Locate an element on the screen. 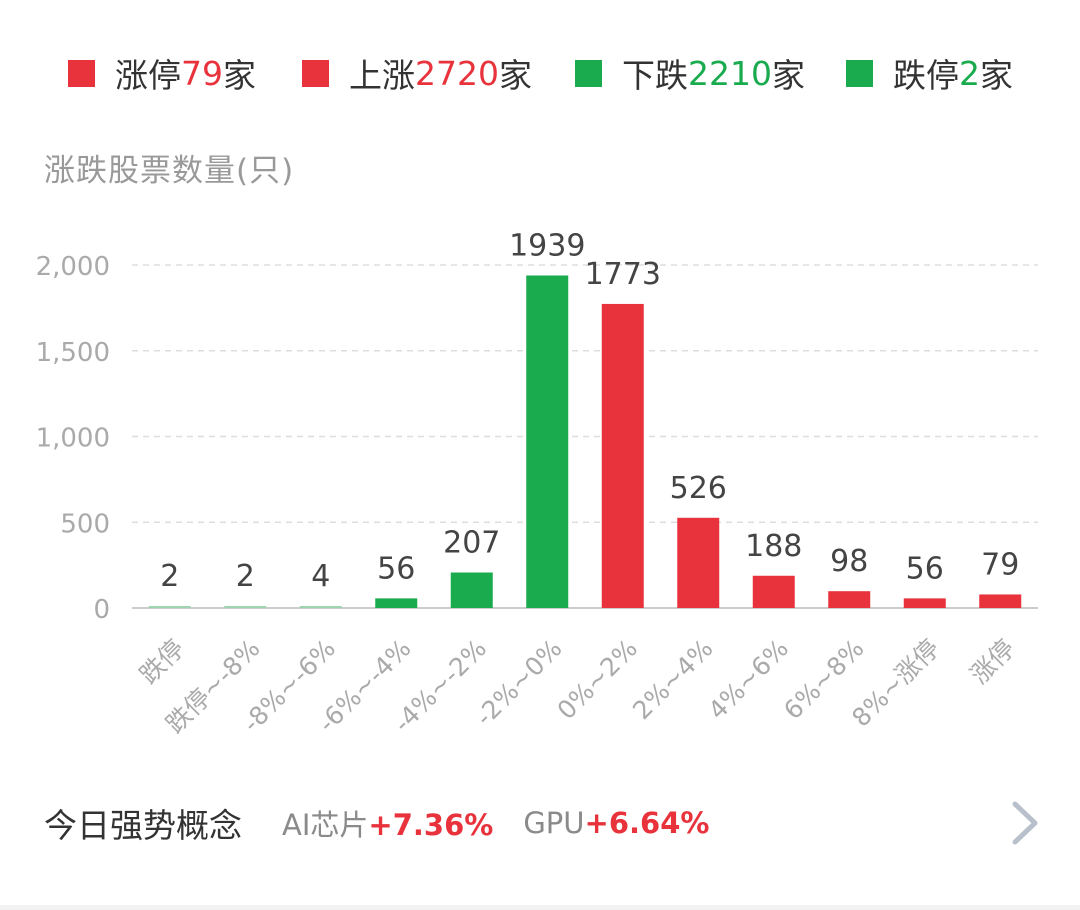 This screenshot has height=910, width=1080. concept-name: GPU is located at coordinates (554, 823).